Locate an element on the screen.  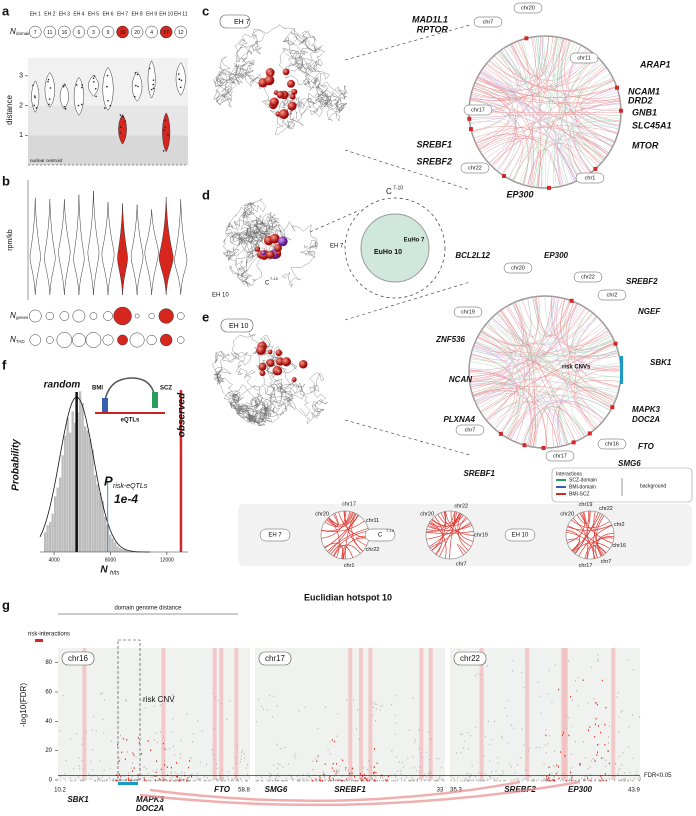
count-label: 9 is located at coordinates (108, 33).